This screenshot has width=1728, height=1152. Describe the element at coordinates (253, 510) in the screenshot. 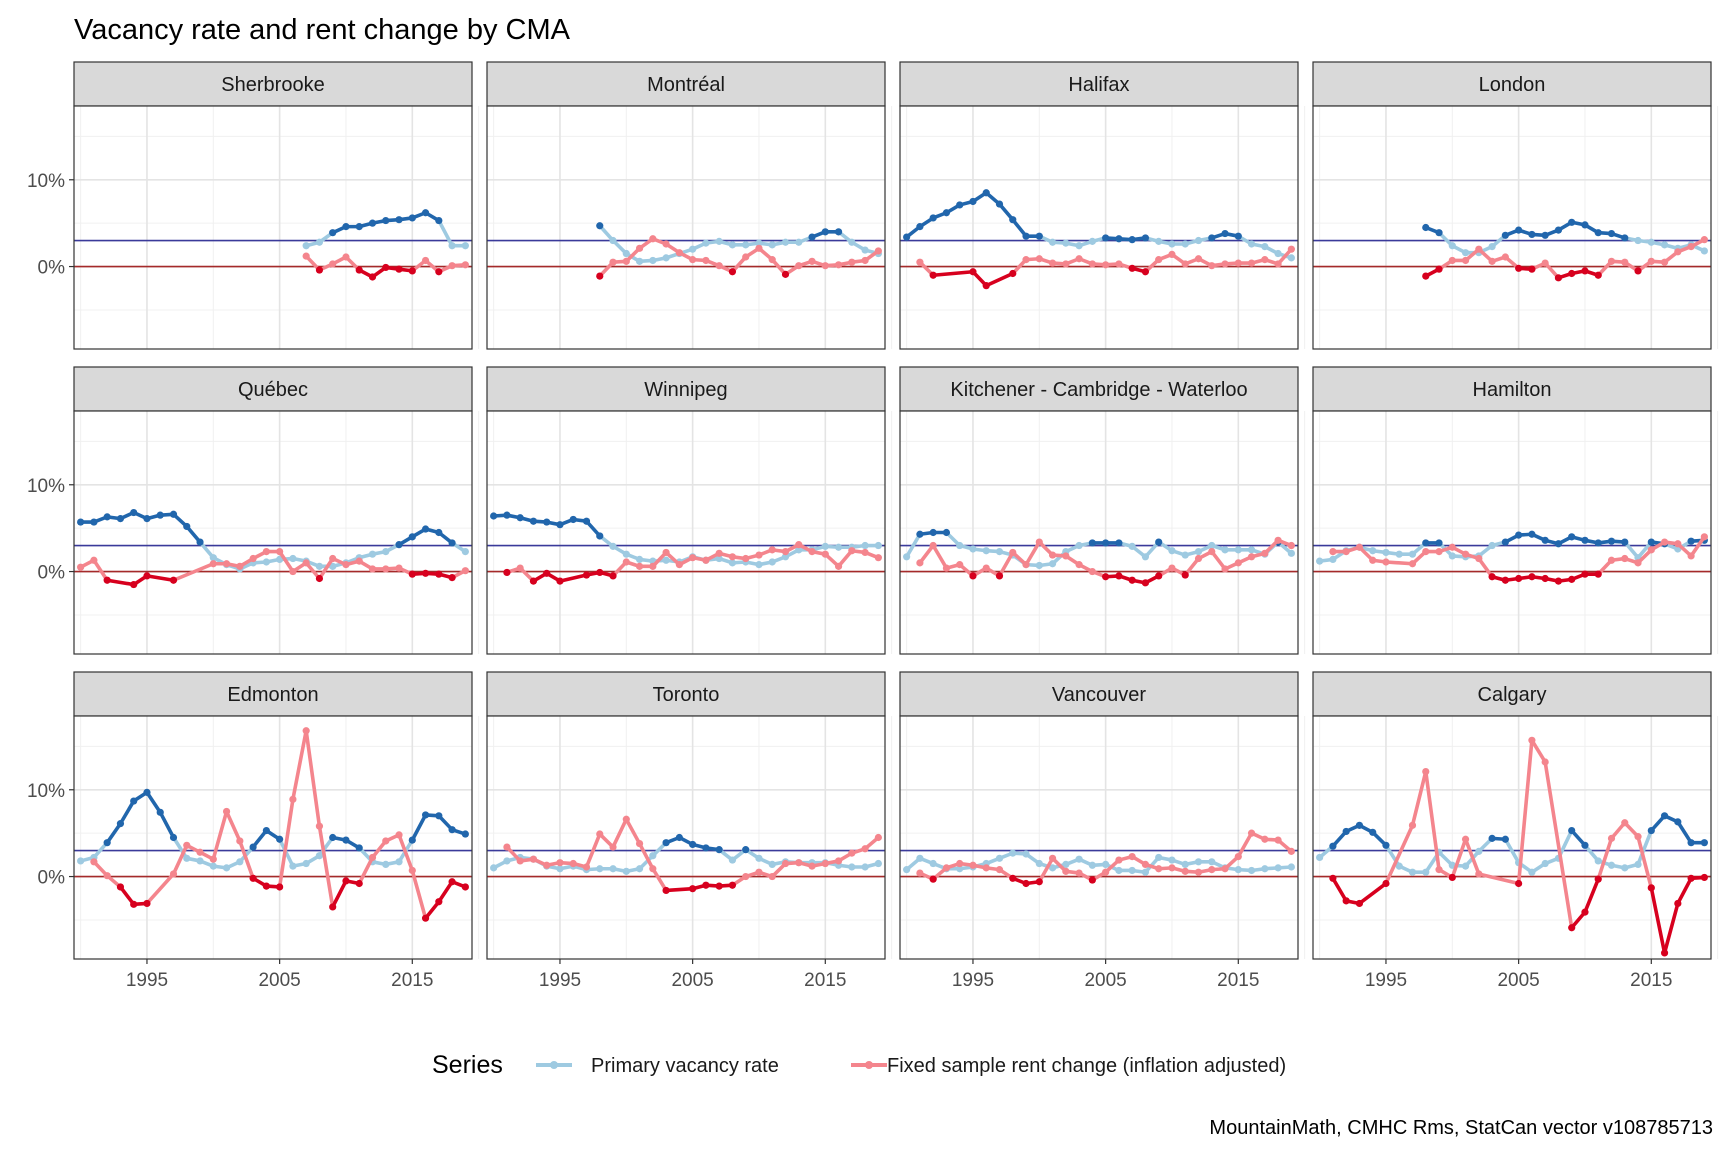

I see `facet-panel: Québec 0% 10%` at that location.